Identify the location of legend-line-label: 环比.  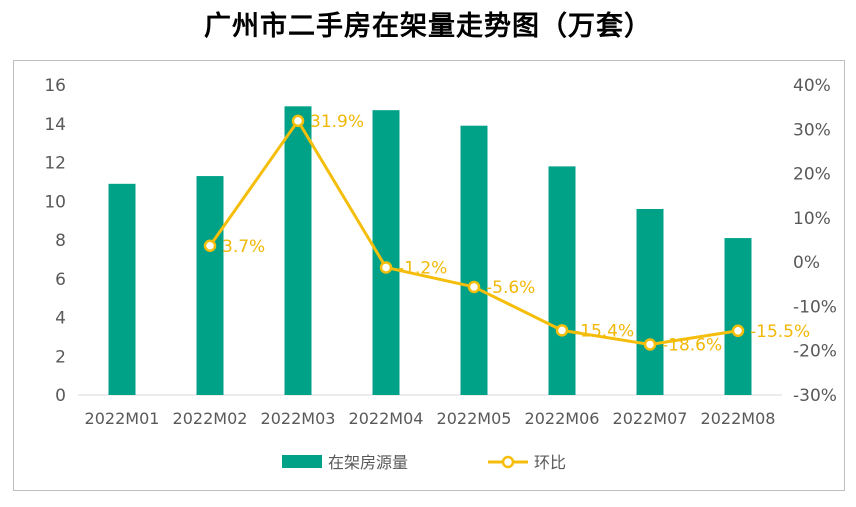
(550, 462).